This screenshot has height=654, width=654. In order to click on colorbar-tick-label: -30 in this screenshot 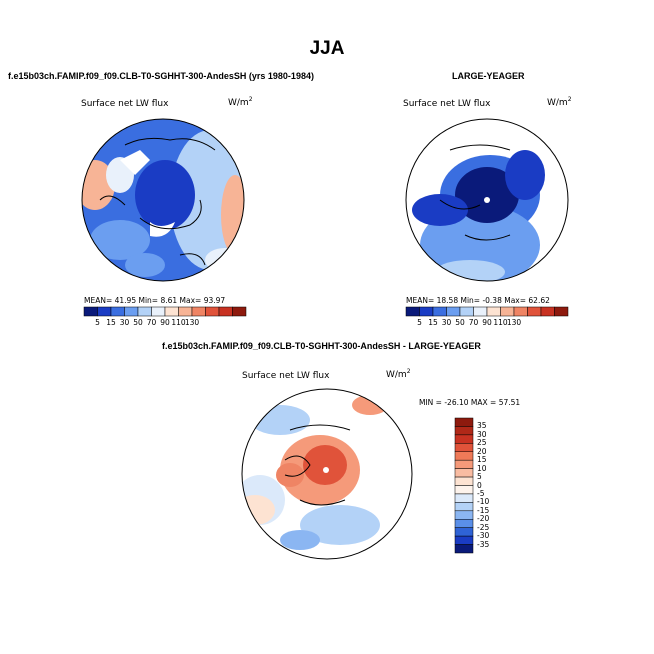, I will do `click(483, 536)`.